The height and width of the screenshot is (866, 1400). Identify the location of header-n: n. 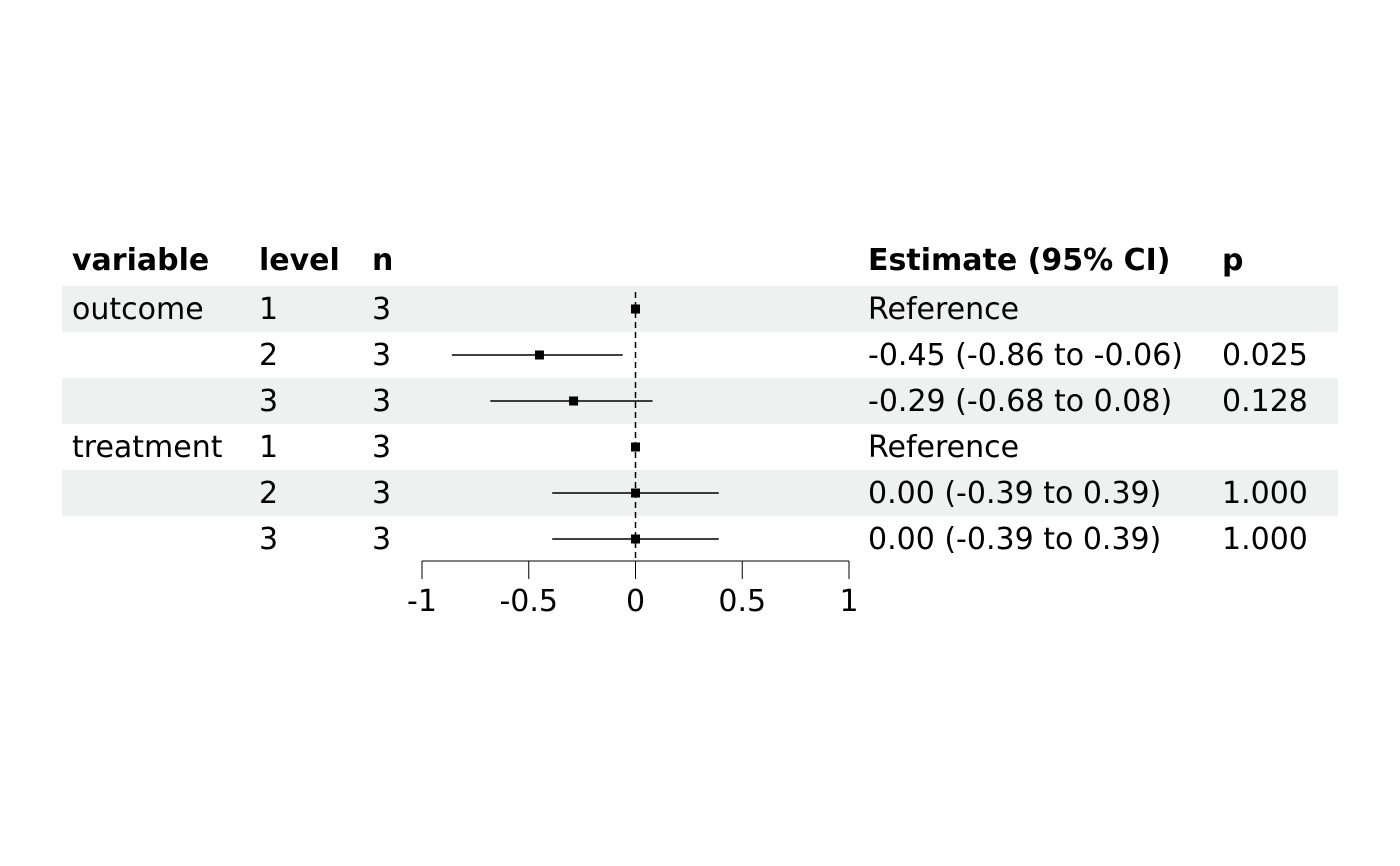
(383, 260).